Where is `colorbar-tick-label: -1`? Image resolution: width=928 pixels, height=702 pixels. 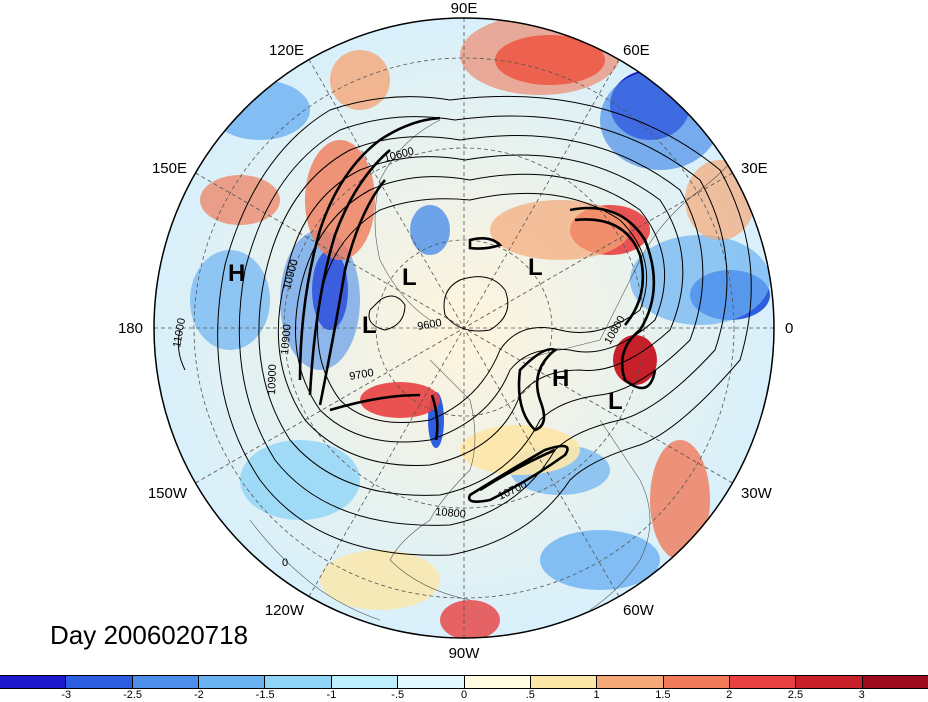
colorbar-tick-label: -1 is located at coordinates (331, 695).